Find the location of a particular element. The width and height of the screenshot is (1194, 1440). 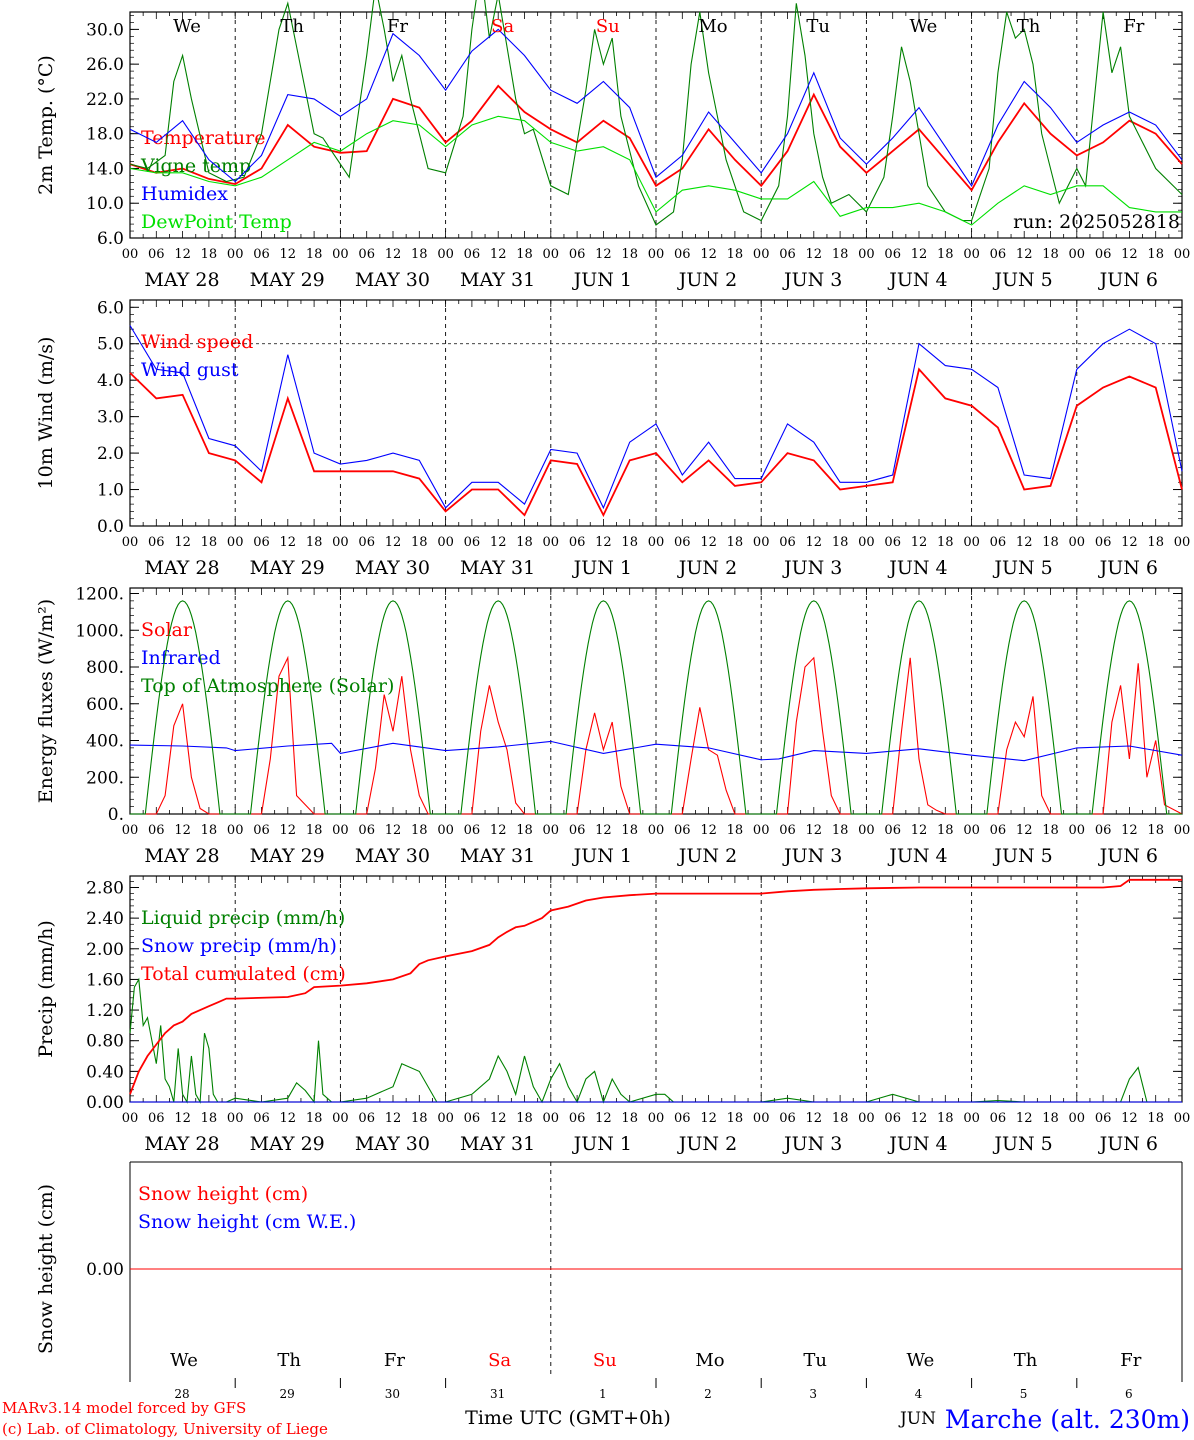

month-label: JUN is located at coordinates (917, 1419).